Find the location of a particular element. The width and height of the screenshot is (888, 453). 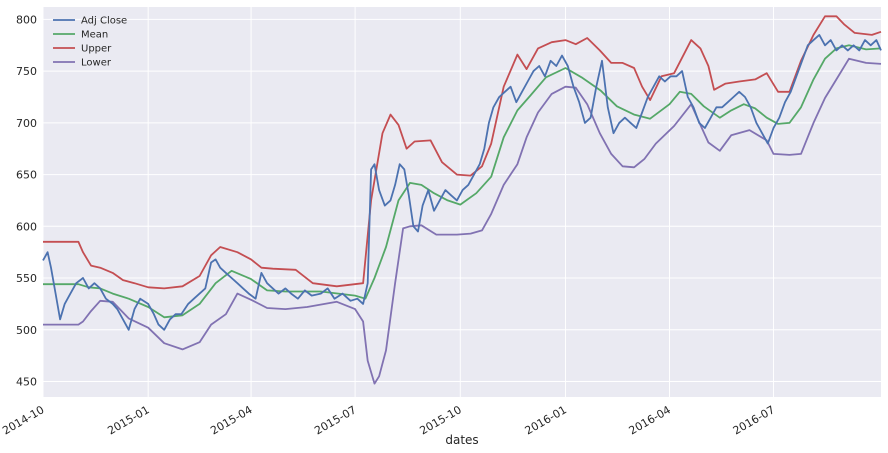

x-tick-label: 2015-04 is located at coordinates (231, 420).